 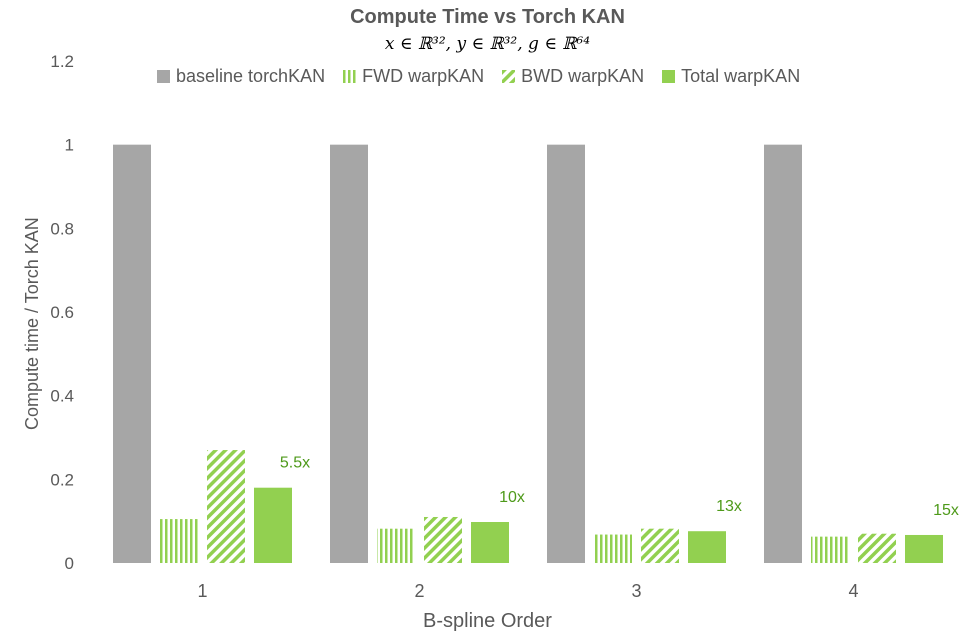 I want to click on legend-item-bwd: BWD warpKAN, so click(x=573, y=76).